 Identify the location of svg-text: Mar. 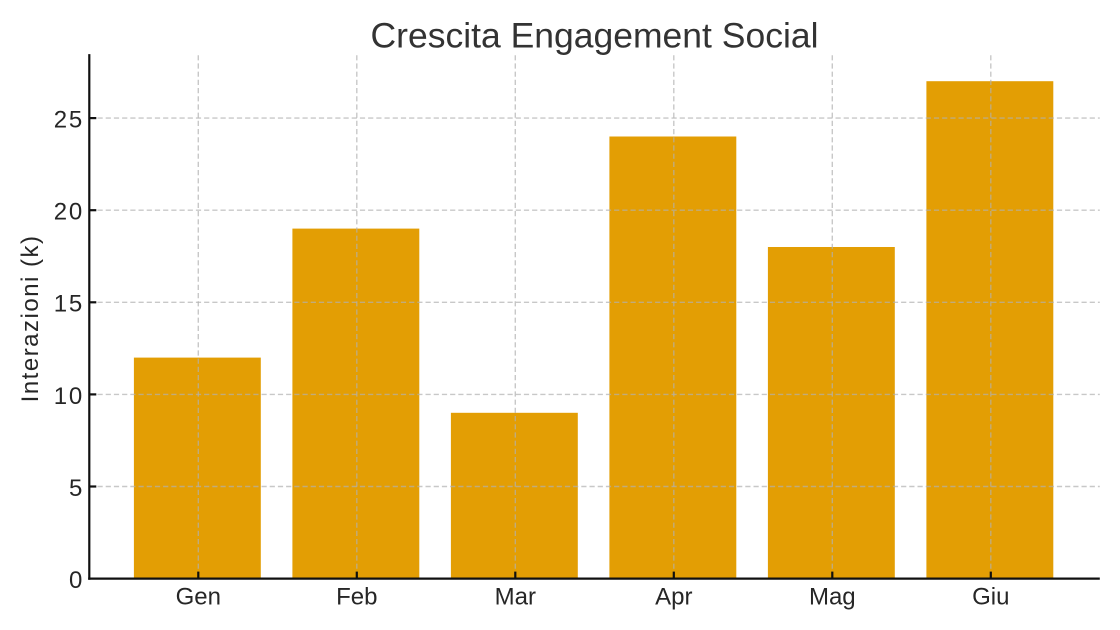
(515, 596).